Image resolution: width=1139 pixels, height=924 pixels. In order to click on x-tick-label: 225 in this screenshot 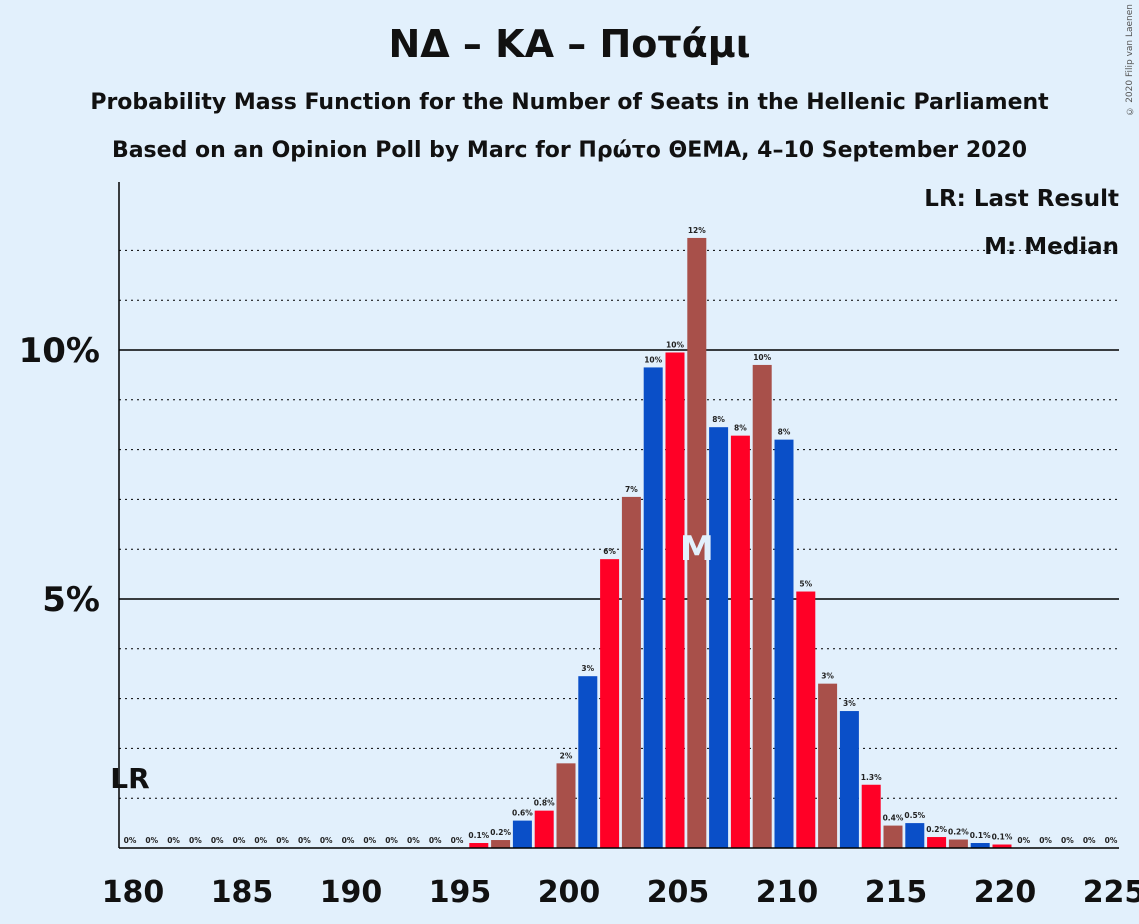, I will do `click(1111, 892)`.